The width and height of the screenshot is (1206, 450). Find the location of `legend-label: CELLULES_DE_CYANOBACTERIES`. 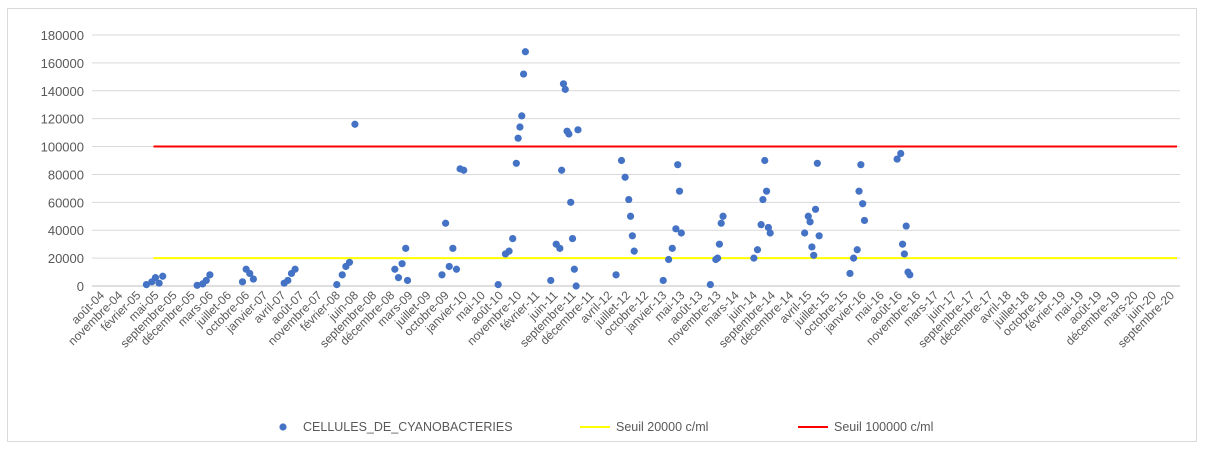

legend-label: CELLULES_DE_CYANOBACTERIES is located at coordinates (408, 427).